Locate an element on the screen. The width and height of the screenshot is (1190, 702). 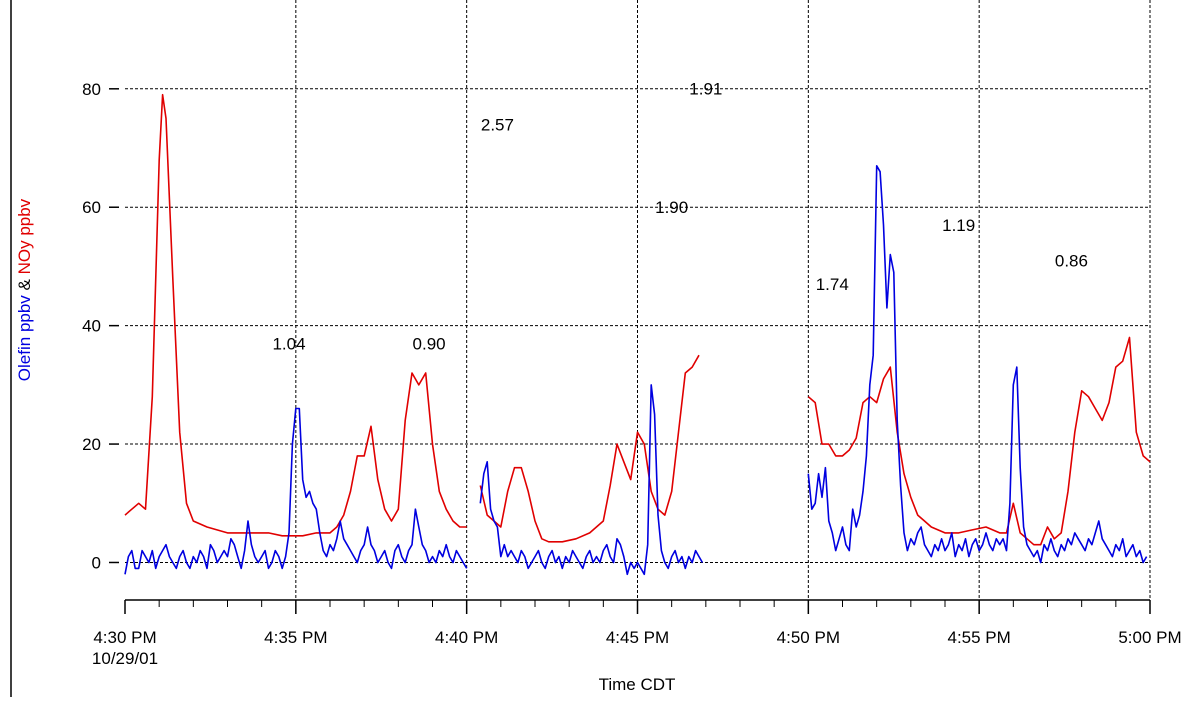
x-tick-label: 4:50 PM is located at coordinates (808, 637).